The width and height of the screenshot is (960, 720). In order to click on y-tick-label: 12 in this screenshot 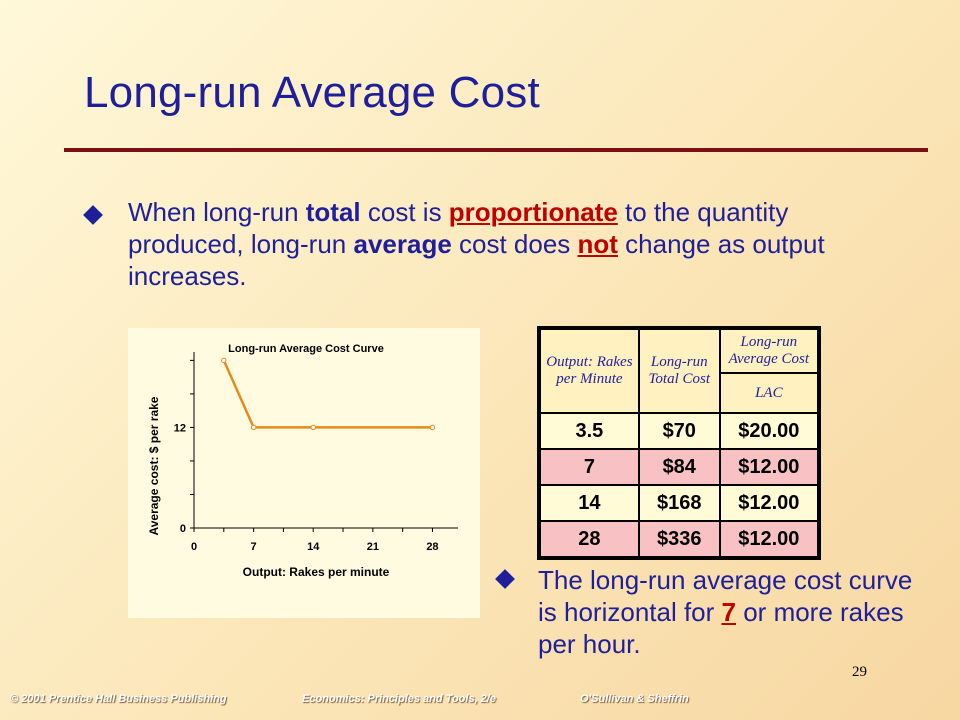, I will do `click(180, 428)`.